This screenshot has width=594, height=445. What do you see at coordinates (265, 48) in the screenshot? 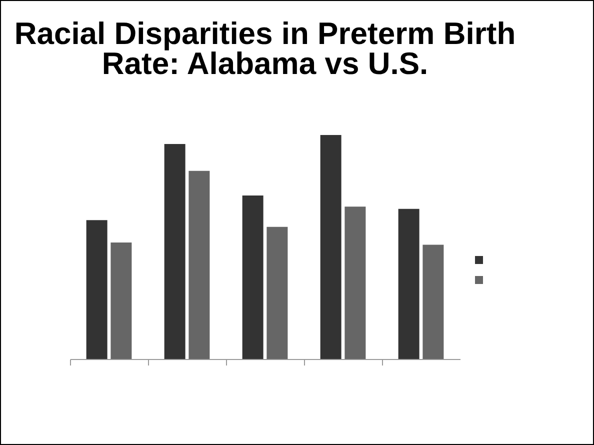
I see `chart-title: Racial Disparities in Preterm Birth Rate: Alabama vs U.S.` at bounding box center [265, 48].